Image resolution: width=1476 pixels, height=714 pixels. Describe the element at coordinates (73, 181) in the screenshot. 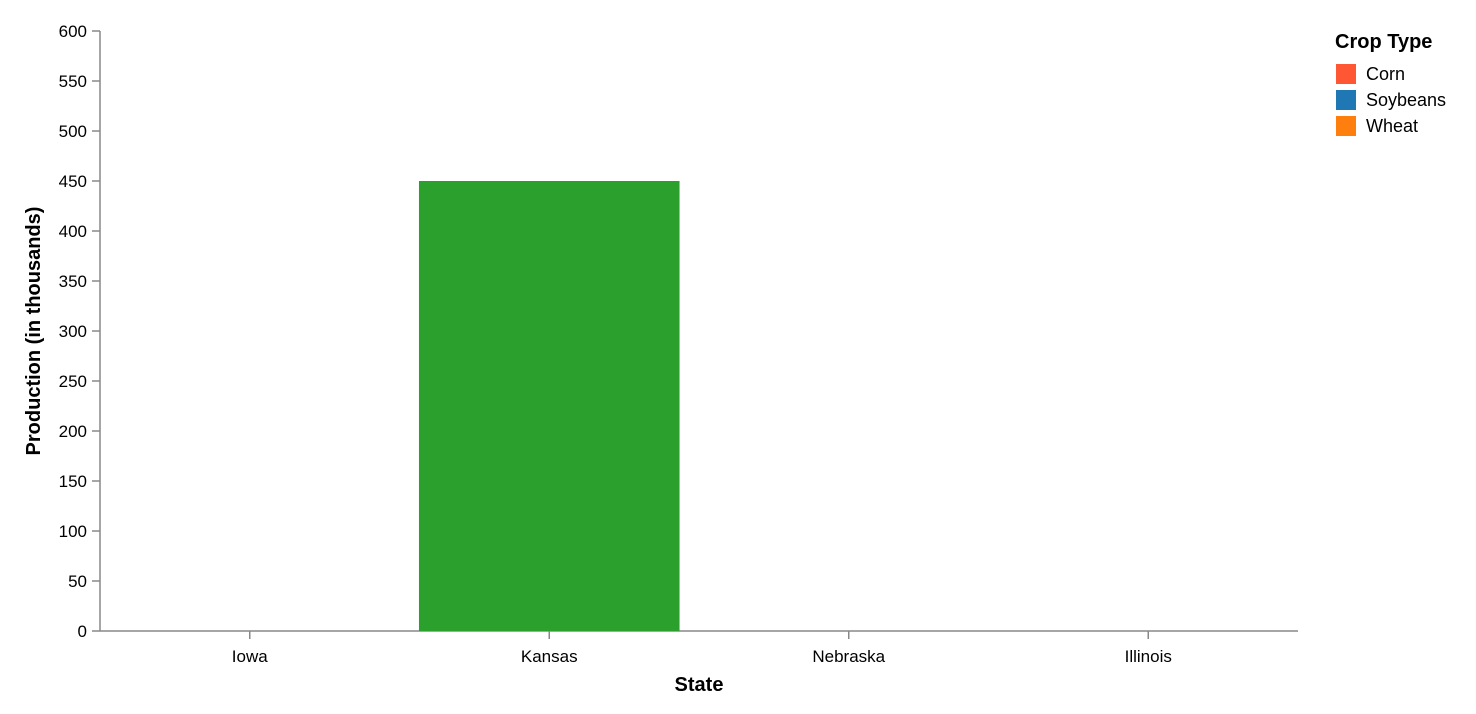

I see `y-tick-label: 450` at that location.